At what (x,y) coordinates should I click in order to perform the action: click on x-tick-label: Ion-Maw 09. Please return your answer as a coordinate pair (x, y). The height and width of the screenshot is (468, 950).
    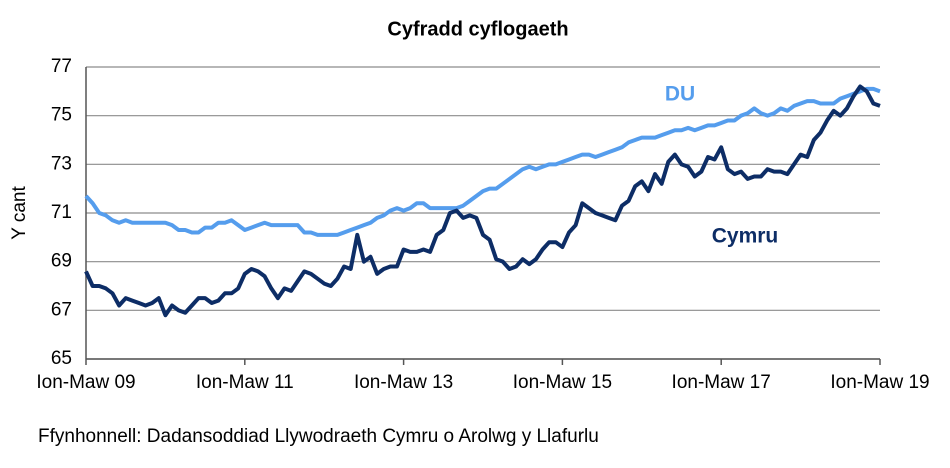
    Looking at the image, I should click on (85, 382).